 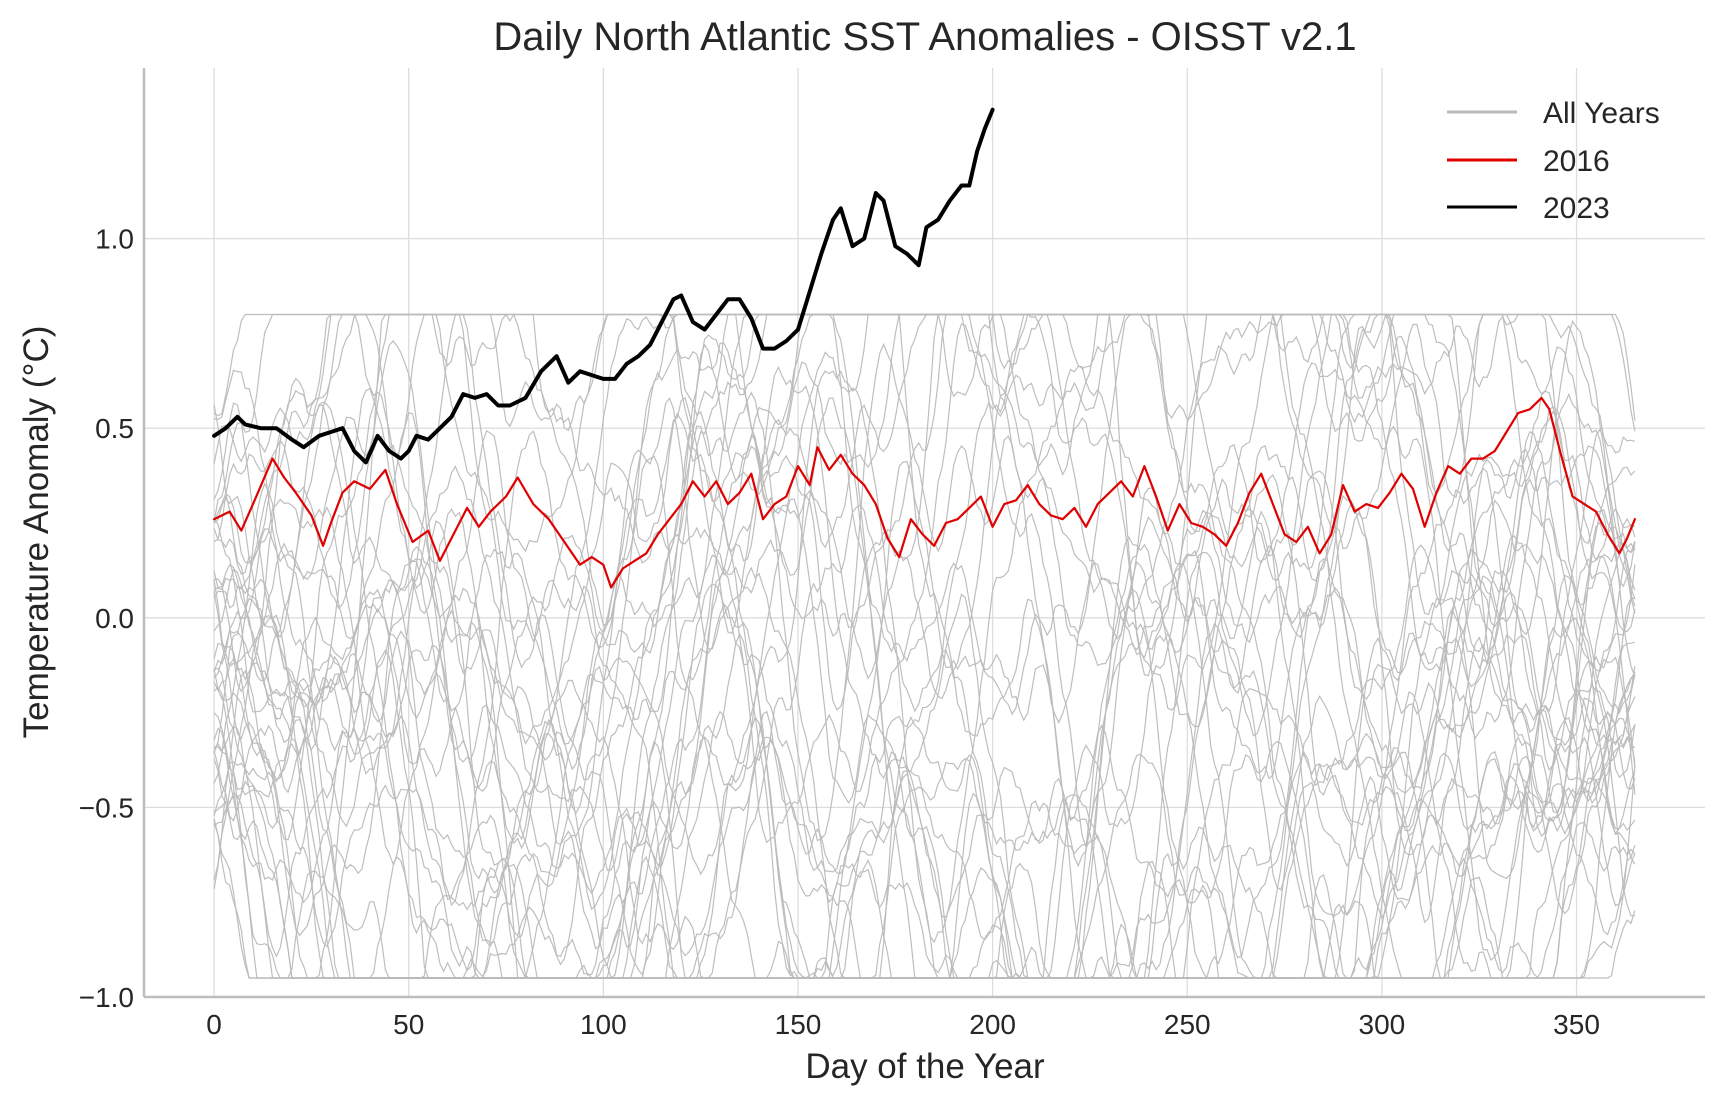 I want to click on x-tick-label: 300, so click(x=1382, y=1024).